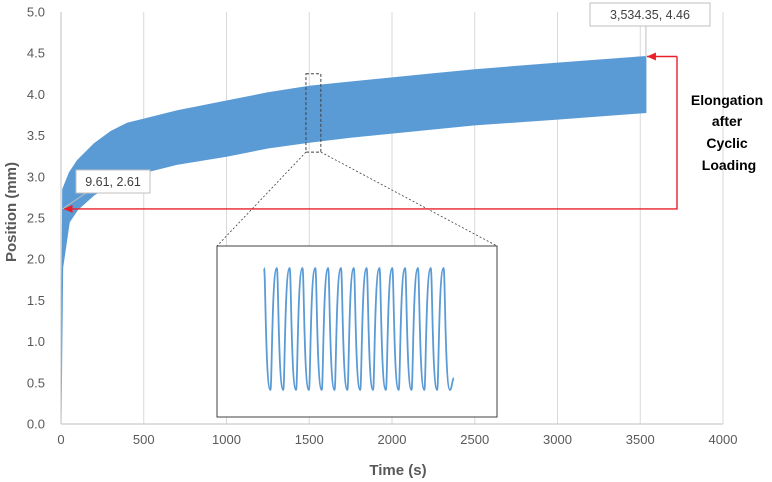  I want to click on data-callout-end: 3,534.35, 4.46, so click(650, 29).